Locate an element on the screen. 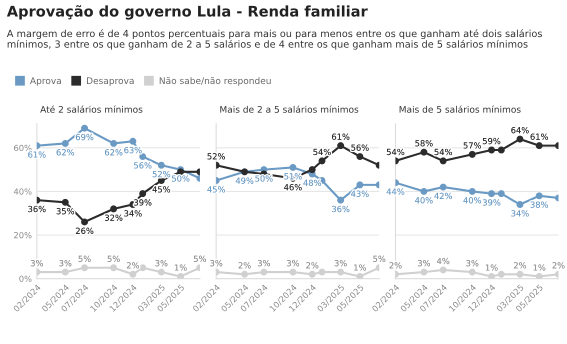 The height and width of the screenshot is (344, 567). data-label: 44% is located at coordinates (395, 191).